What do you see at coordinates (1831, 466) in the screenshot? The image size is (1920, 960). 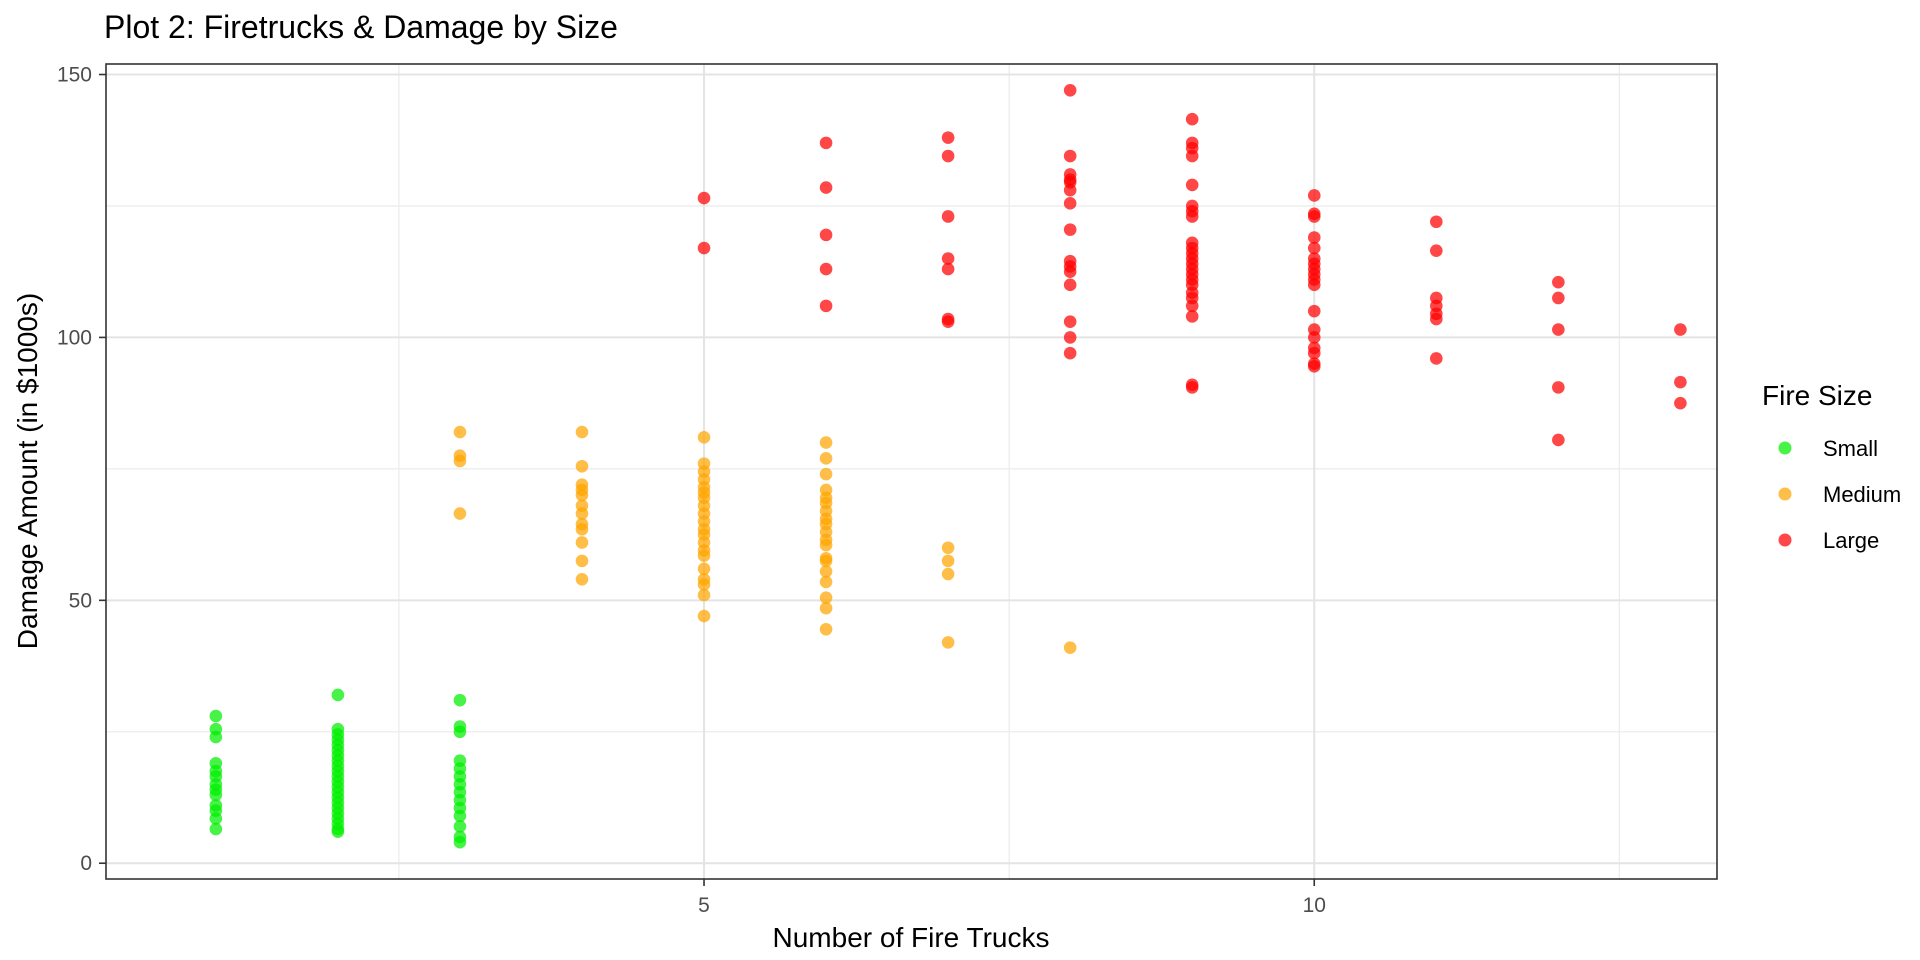 I see `legend: Fire Size Small Medium Large` at bounding box center [1831, 466].